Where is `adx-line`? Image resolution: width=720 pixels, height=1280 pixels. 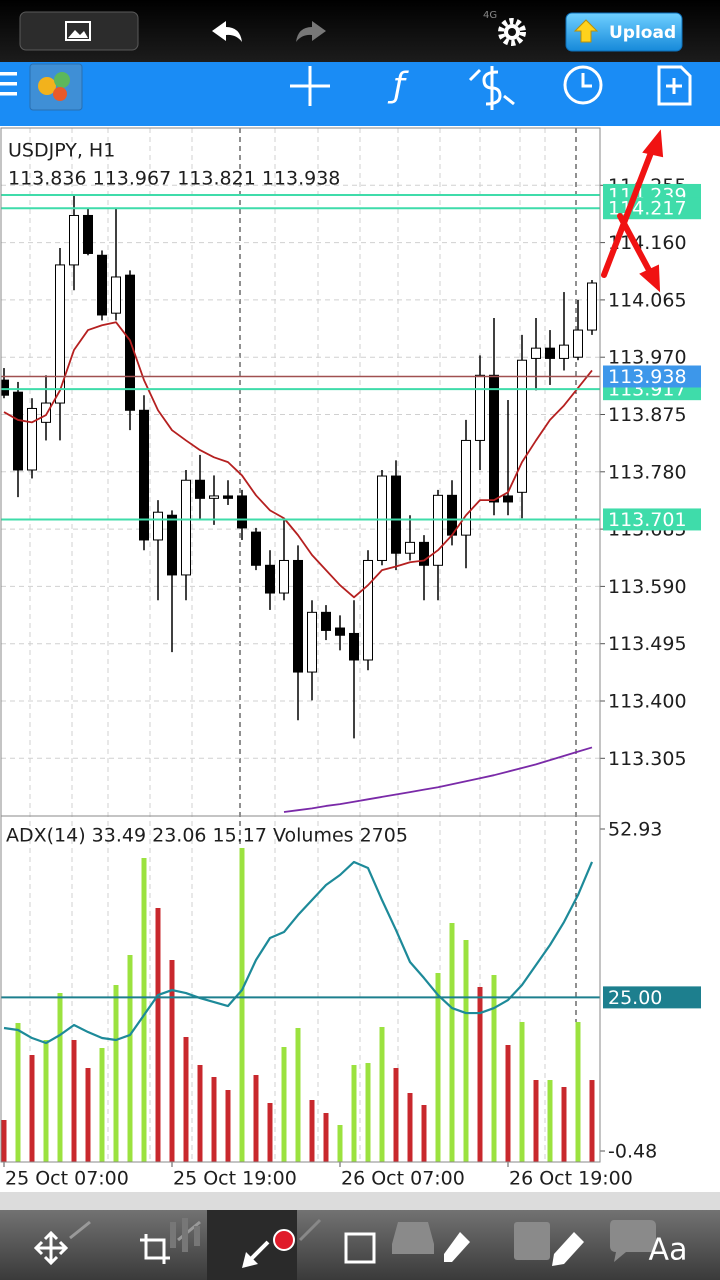
adx-line is located at coordinates (298, 952).